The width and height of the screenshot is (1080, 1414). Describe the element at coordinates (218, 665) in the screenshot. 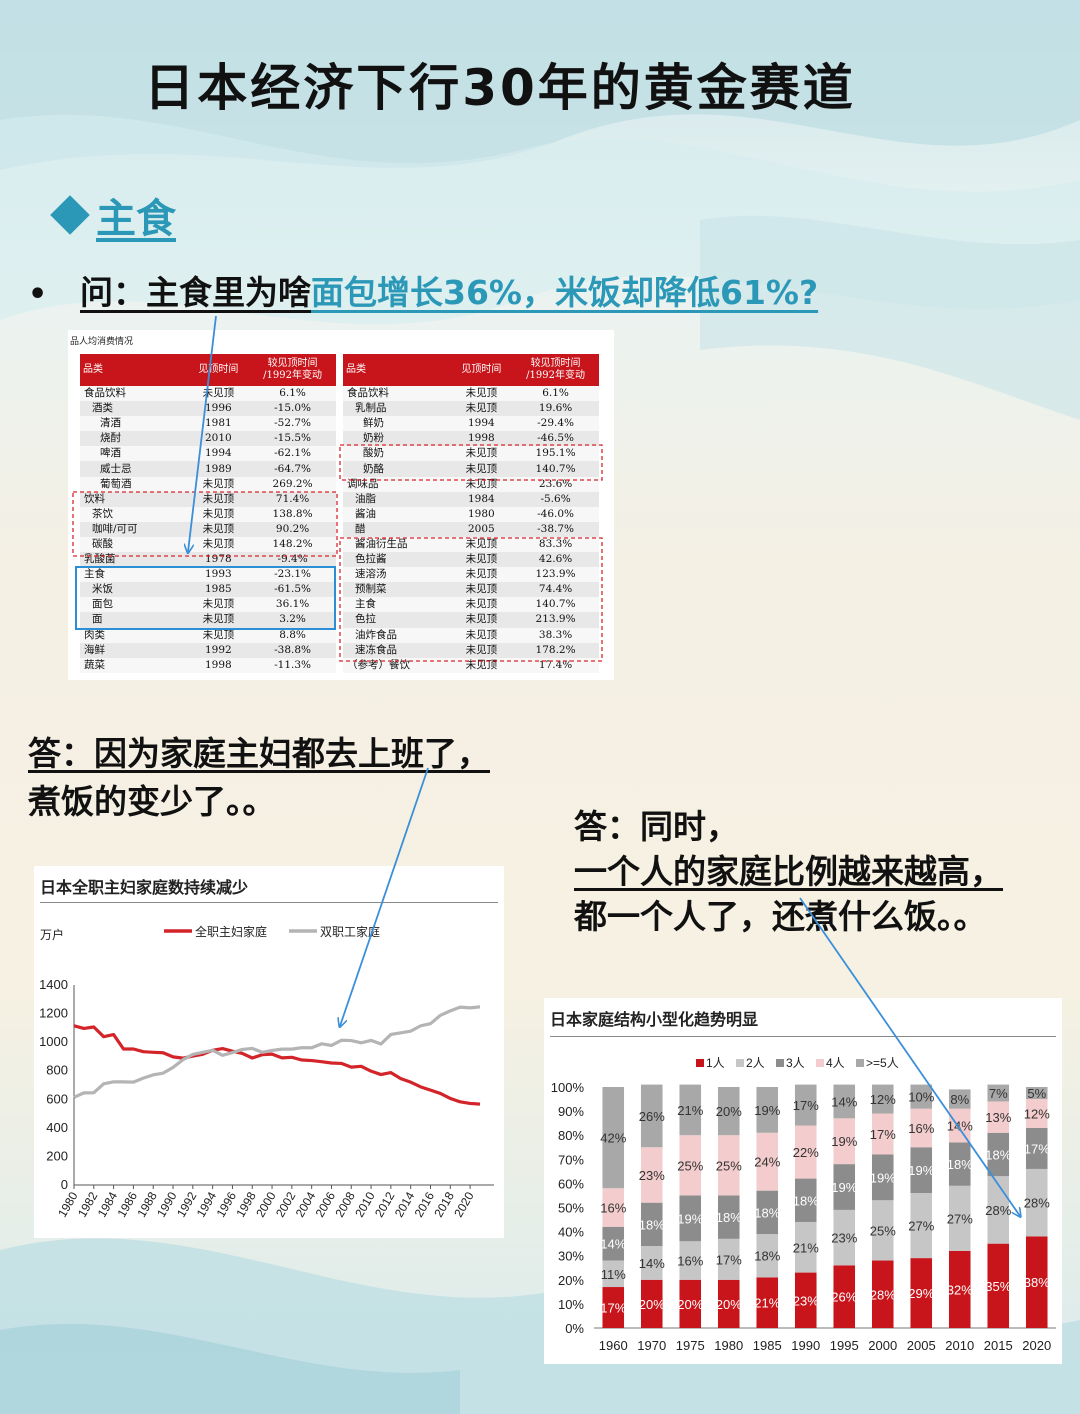

I see `table-cell-peak: 1998` at that location.